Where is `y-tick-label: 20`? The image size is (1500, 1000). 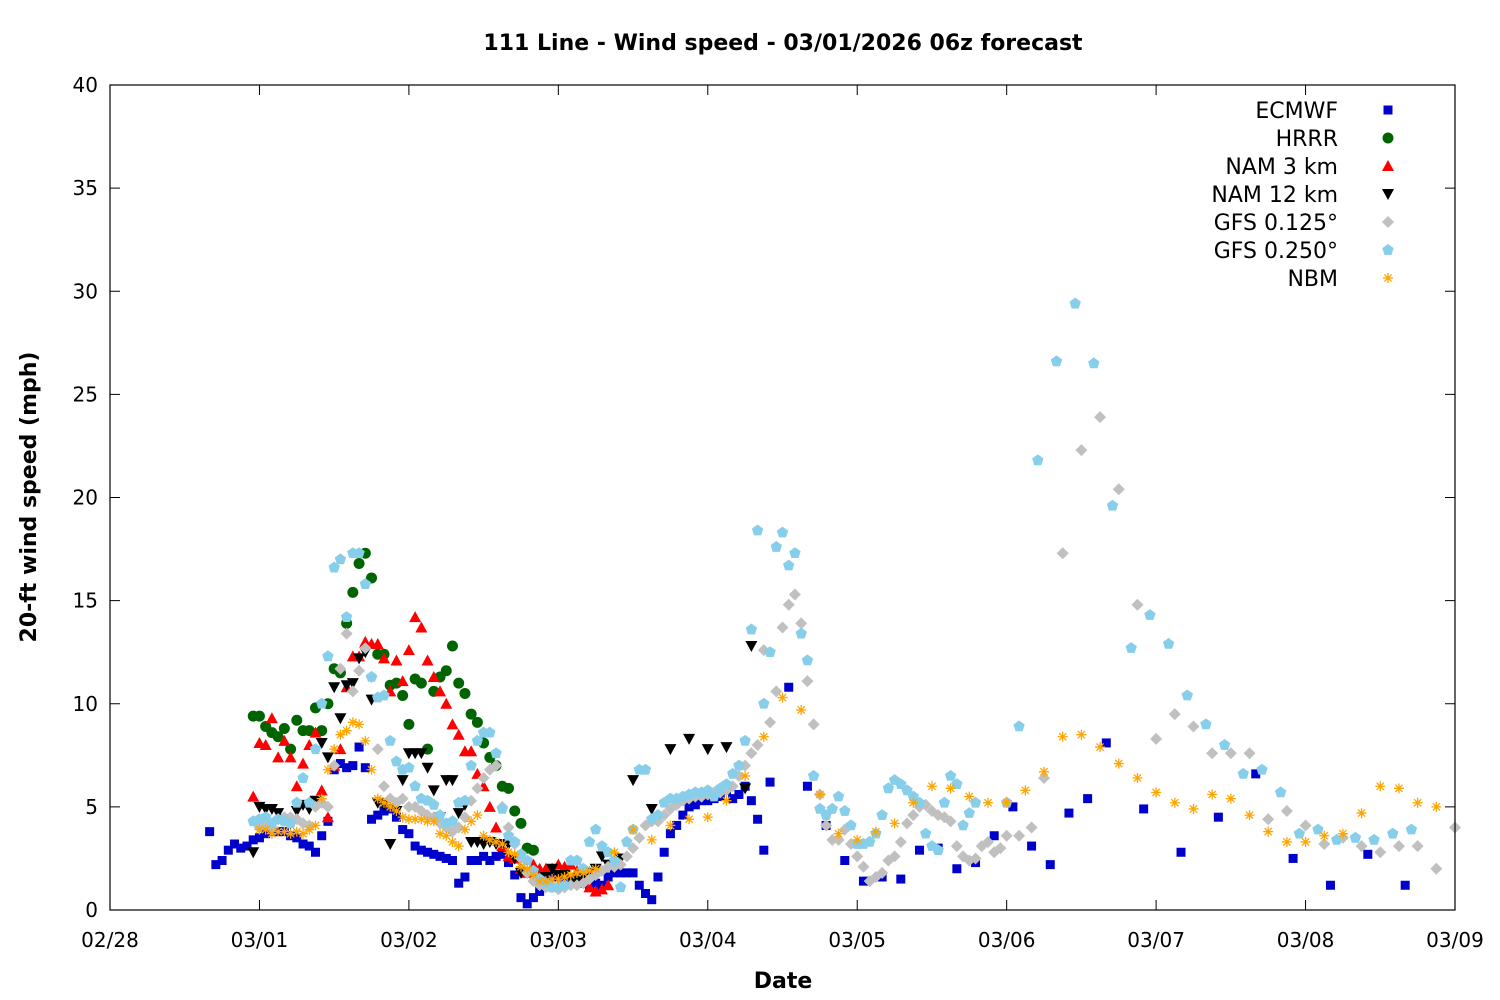 y-tick-label: 20 is located at coordinates (85, 498).